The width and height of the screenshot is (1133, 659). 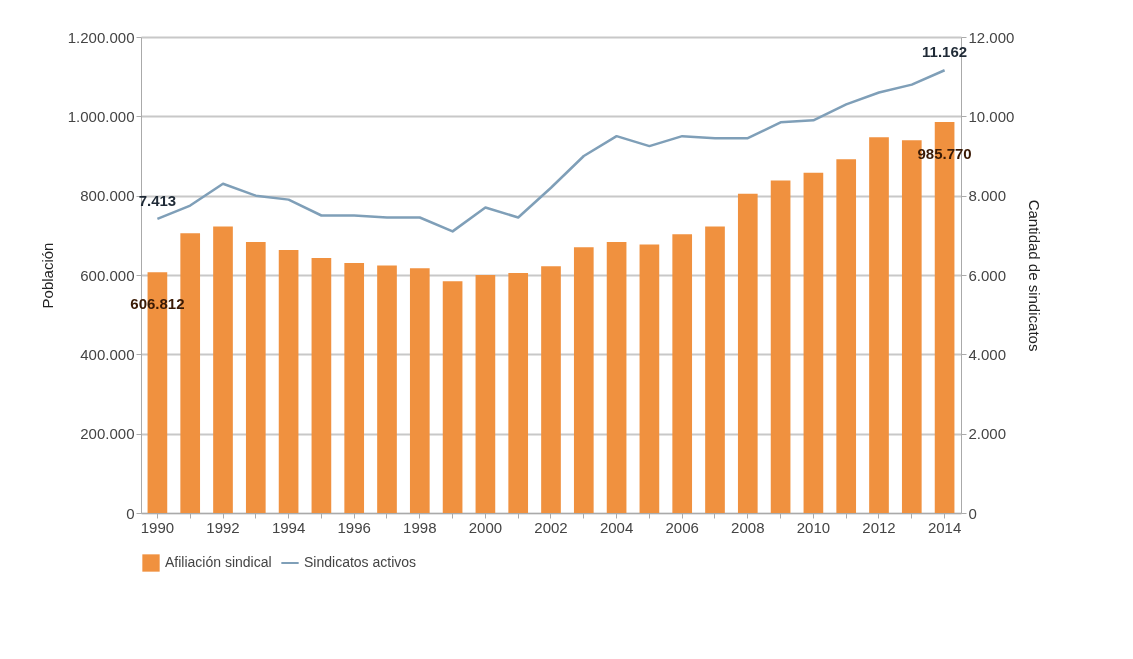 What do you see at coordinates (218, 562) in the screenshot?
I see `legend-label: Afiliación sindical` at bounding box center [218, 562].